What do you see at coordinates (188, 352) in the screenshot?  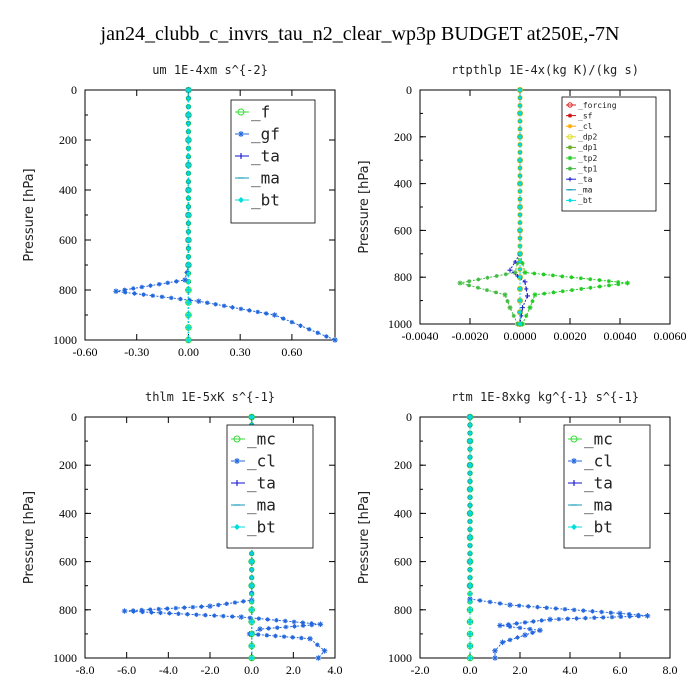 I see `x-tick-label: 0.00` at bounding box center [188, 352].